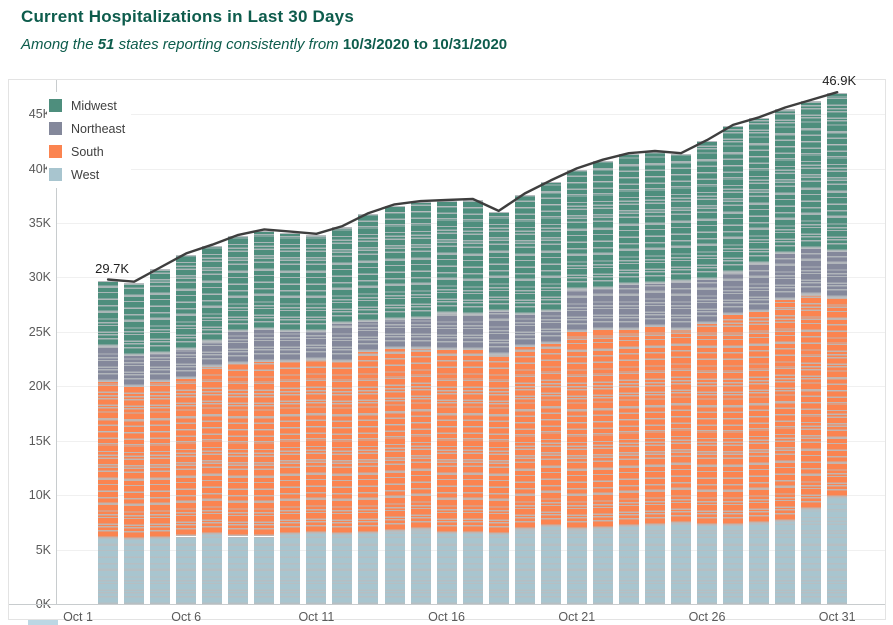  What do you see at coordinates (785, 410) in the screenshot?
I see `bar-segment-south-oct29` at bounding box center [785, 410].